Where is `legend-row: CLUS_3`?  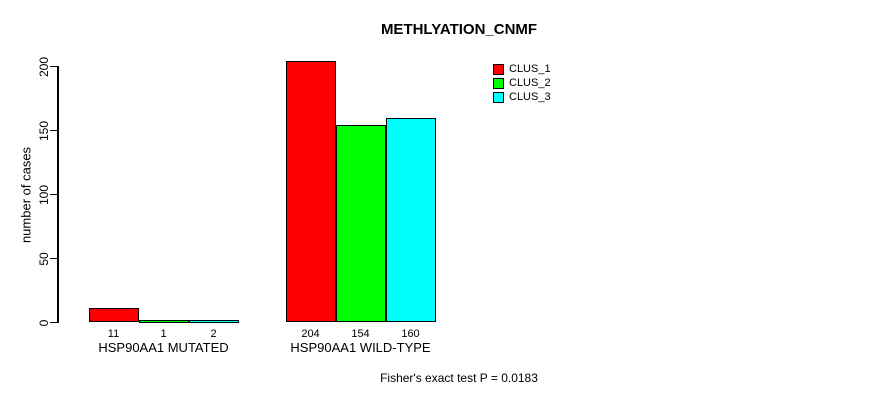
legend-row: CLUS_3 is located at coordinates (522, 97).